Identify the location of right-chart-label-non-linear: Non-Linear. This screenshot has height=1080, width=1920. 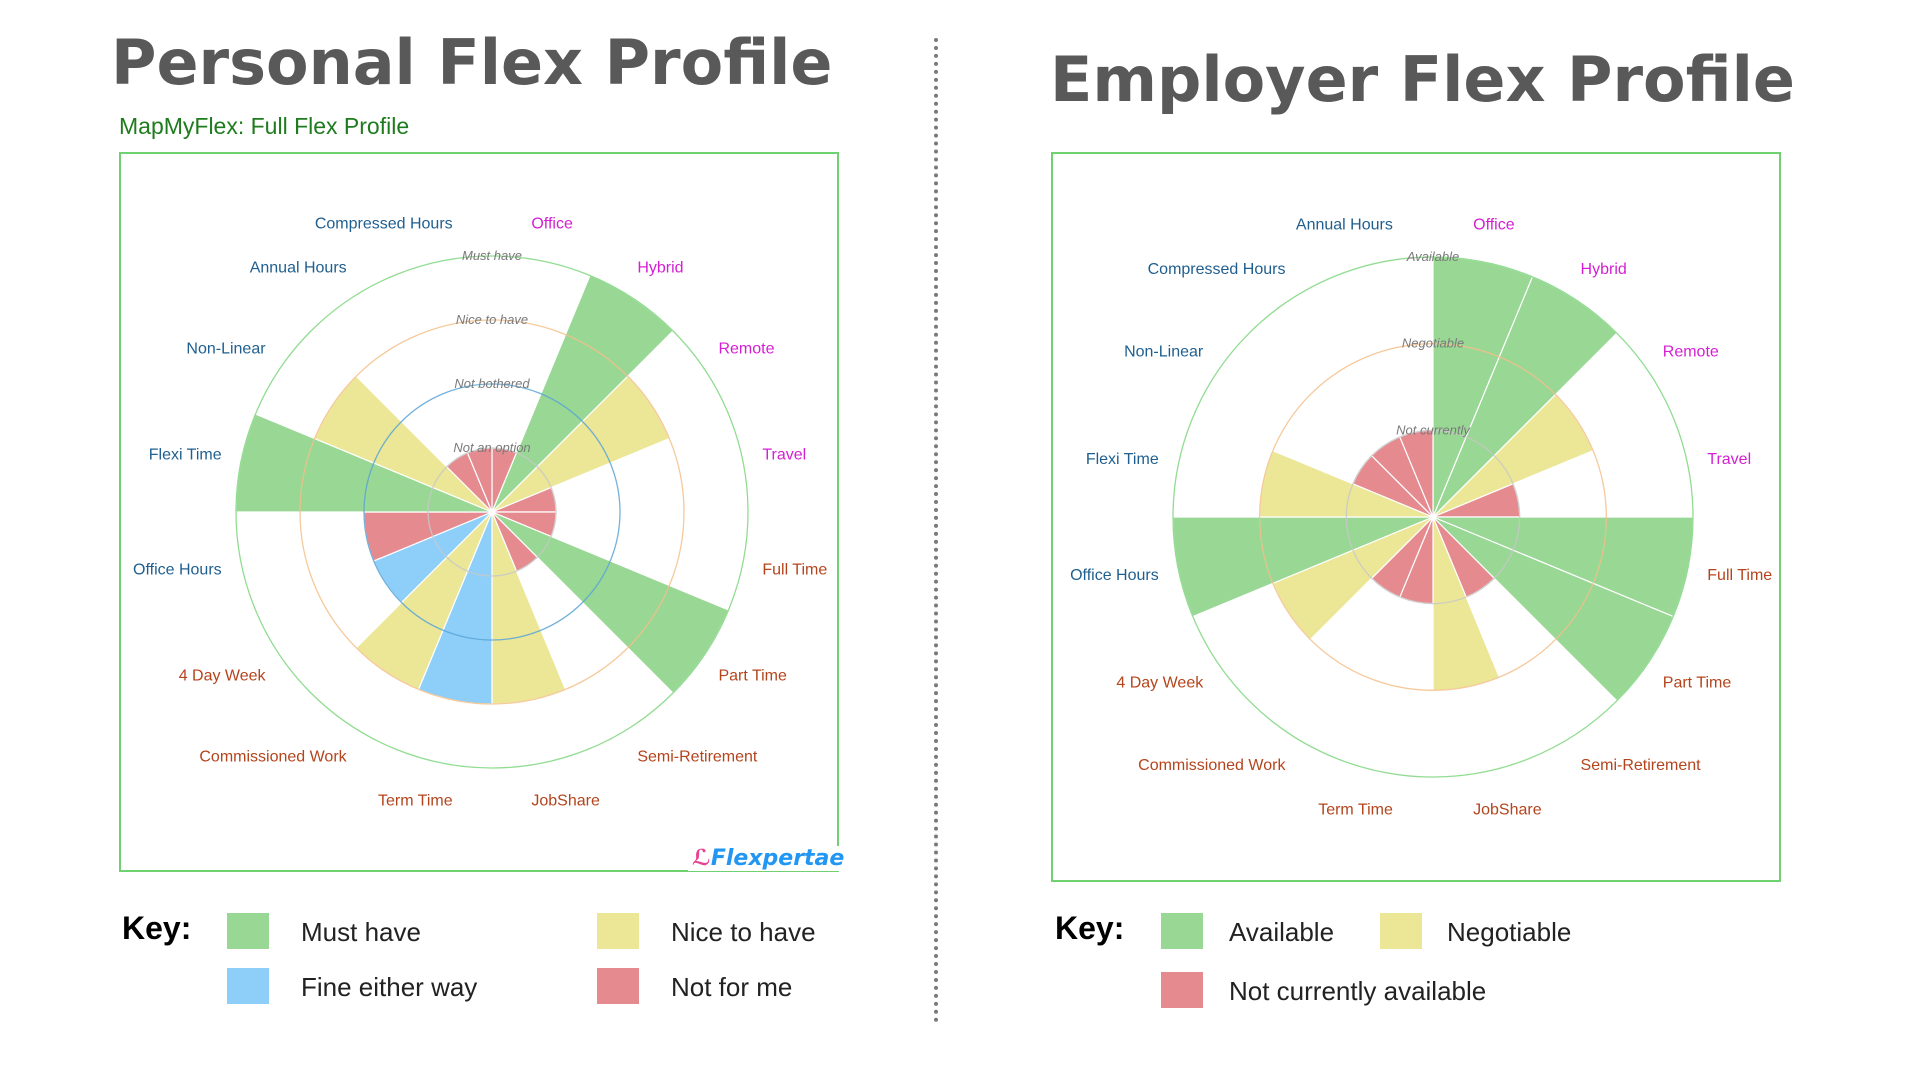
(1164, 351).